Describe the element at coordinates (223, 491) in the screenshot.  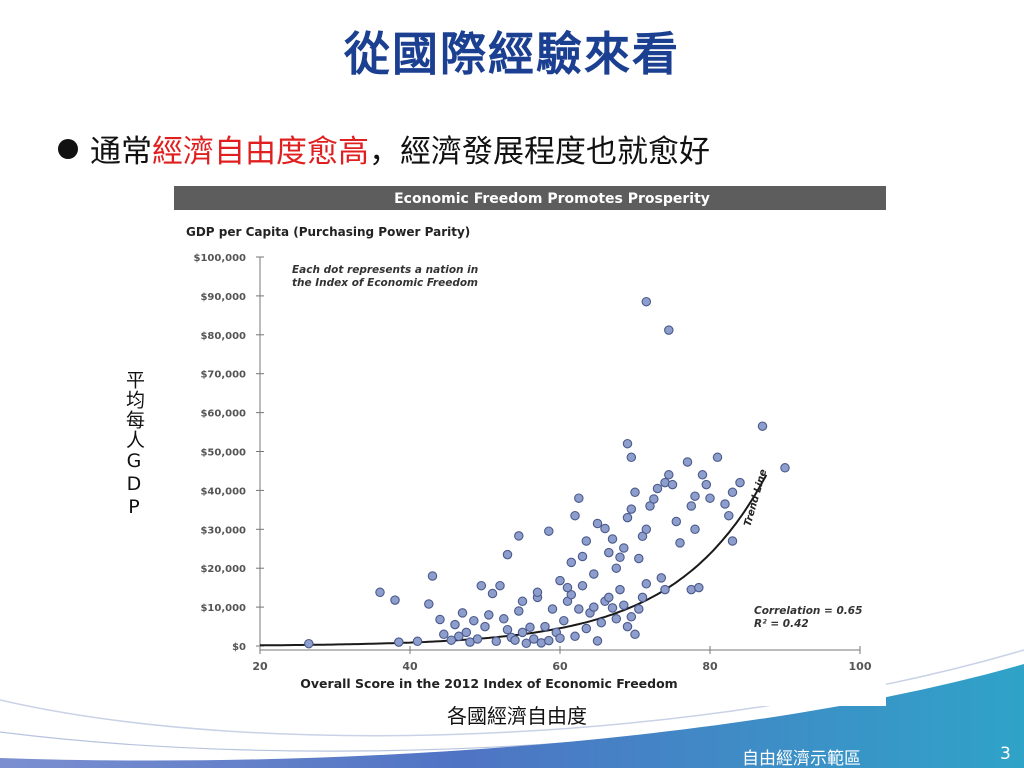
I see `y-tick-label: $40,000` at that location.